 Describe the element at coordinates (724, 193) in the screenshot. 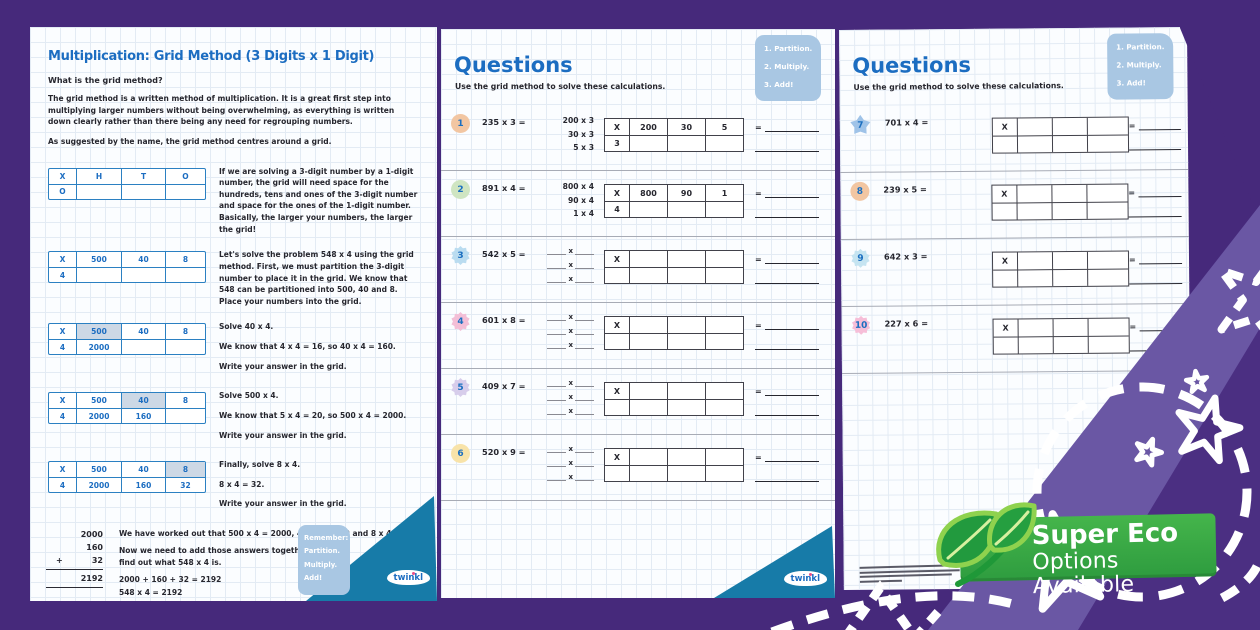

I see `grid-cell: 1` at that location.